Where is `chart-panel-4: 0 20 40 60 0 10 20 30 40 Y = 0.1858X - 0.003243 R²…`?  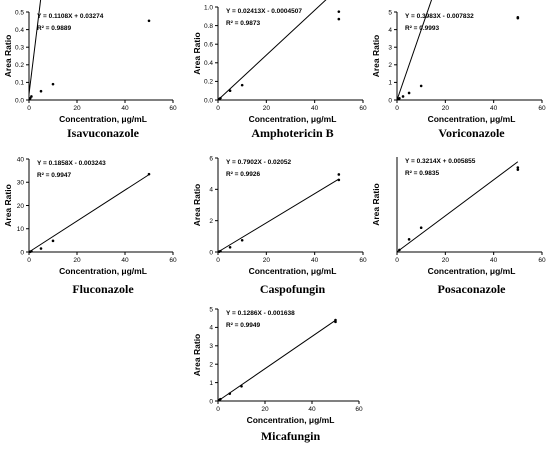
chart-panel-4: 0 20 40 60 0 10 20 30 40 Y = 0.1858X - 0.003243 R²… is located at coordinates (90, 226).